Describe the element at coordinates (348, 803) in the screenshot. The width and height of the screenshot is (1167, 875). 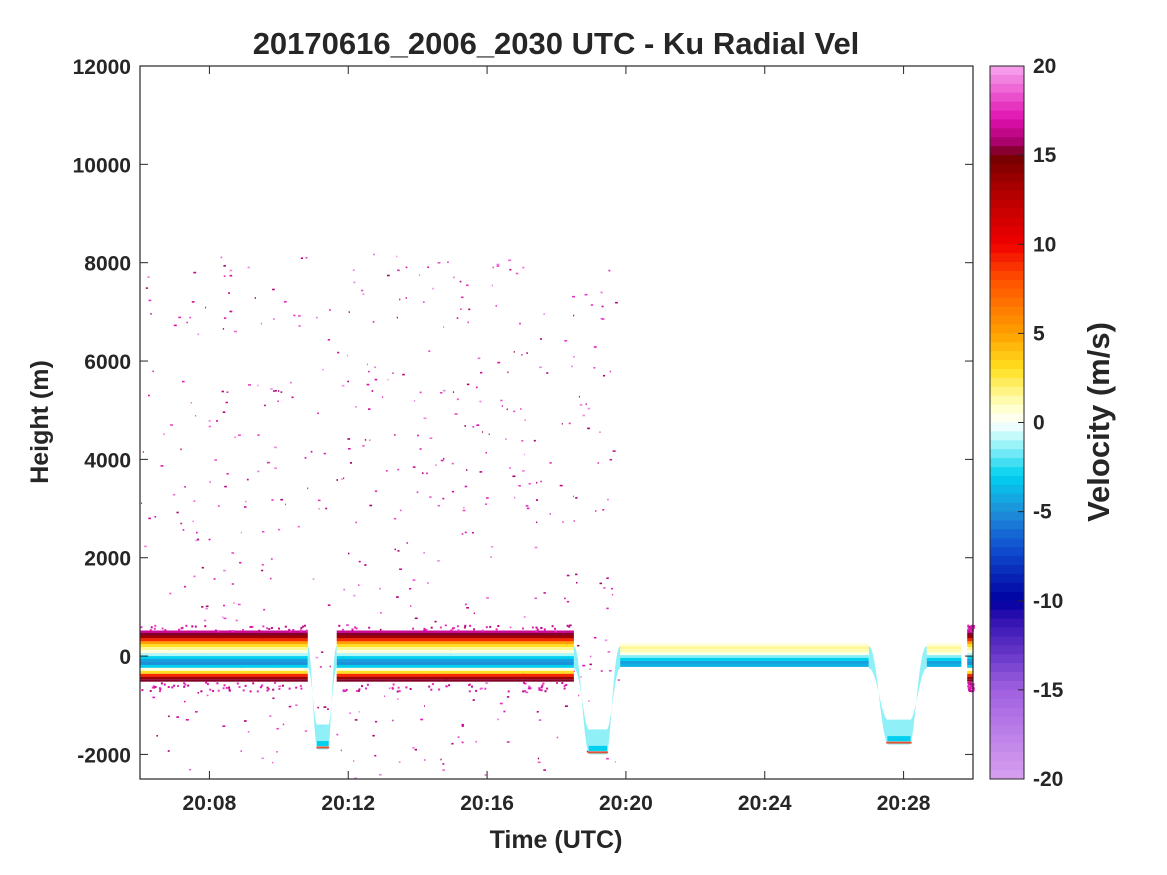
I see `x-tick-label: 20:12` at that location.